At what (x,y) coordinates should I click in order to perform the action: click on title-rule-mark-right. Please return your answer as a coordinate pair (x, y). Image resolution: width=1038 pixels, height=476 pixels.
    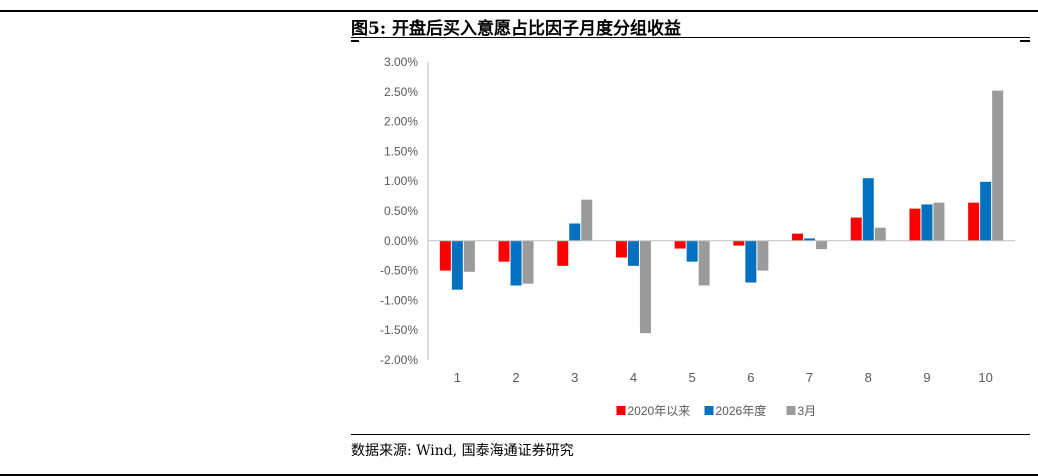
    Looking at the image, I should click on (1025, 41).